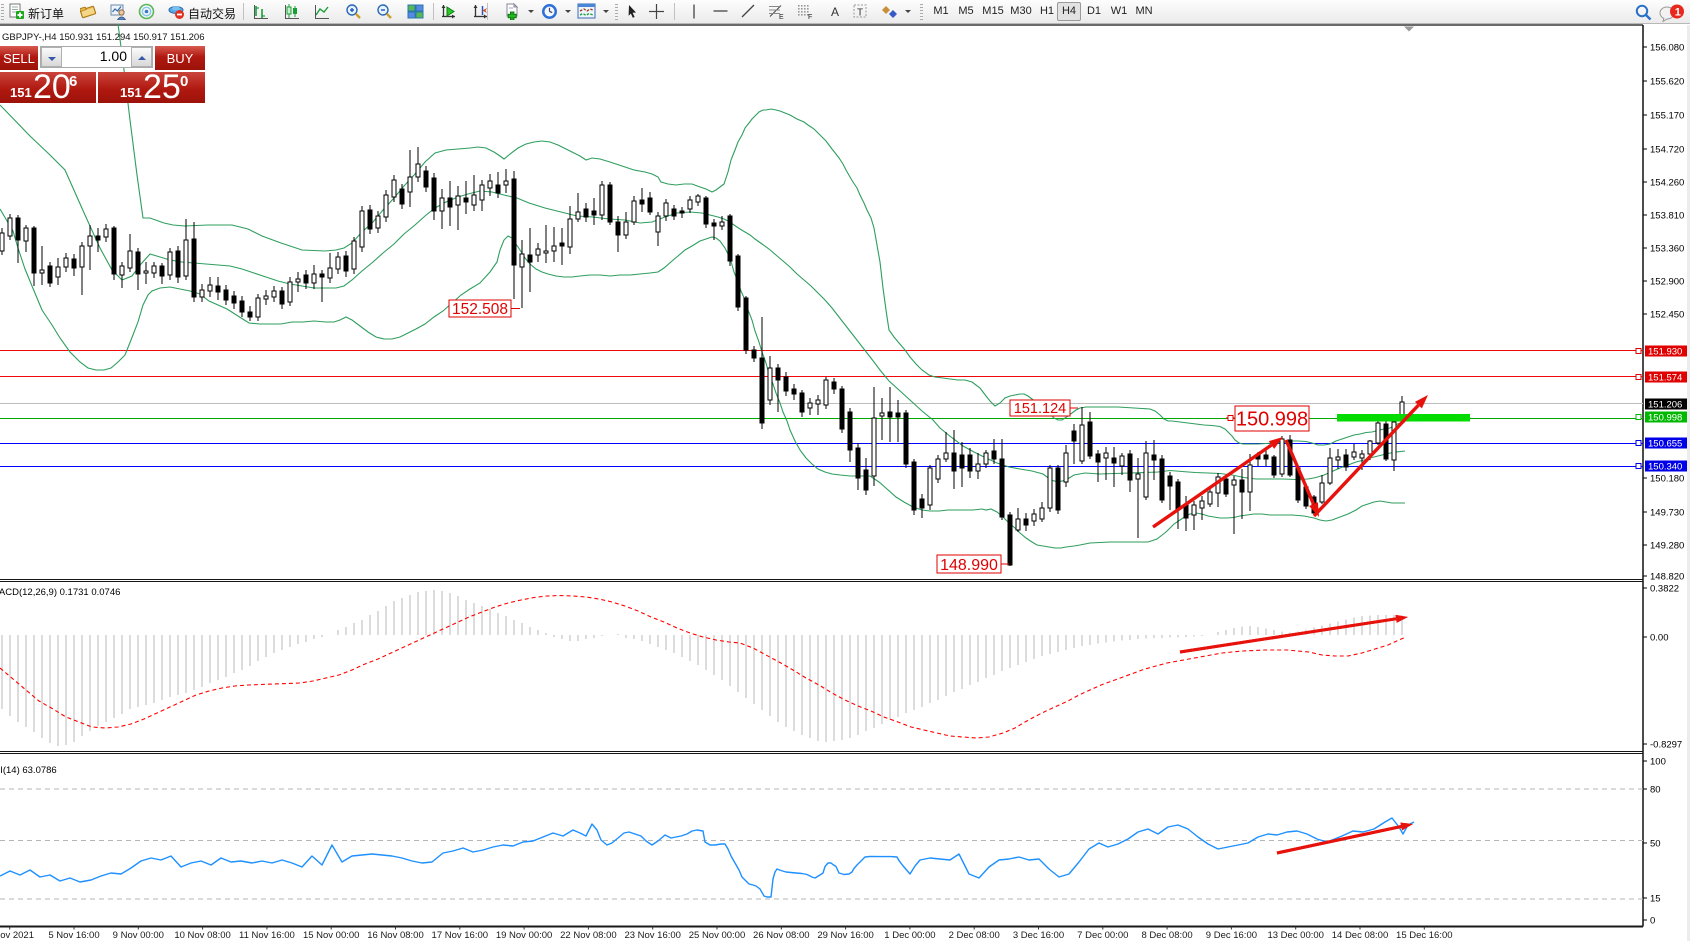 The image size is (1690, 941). Describe the element at coordinates (17, 935) in the screenshot. I see `svg-text: 4 Nov 2021` at that location.